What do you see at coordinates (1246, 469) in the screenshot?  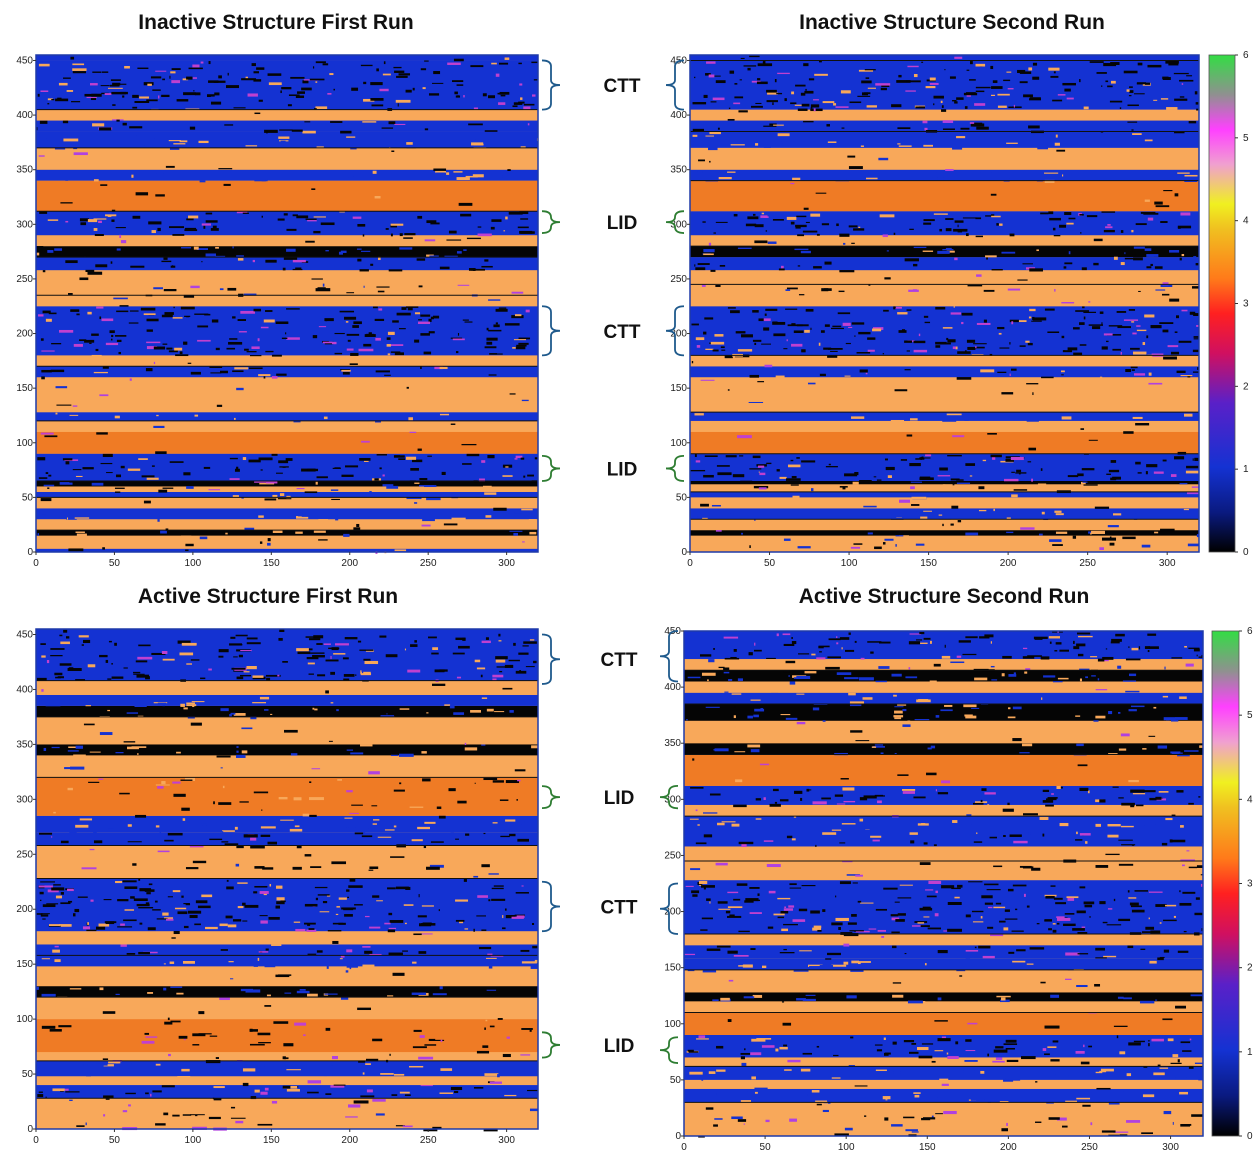 I see `colorbar-tick-label: 1` at bounding box center [1246, 469].